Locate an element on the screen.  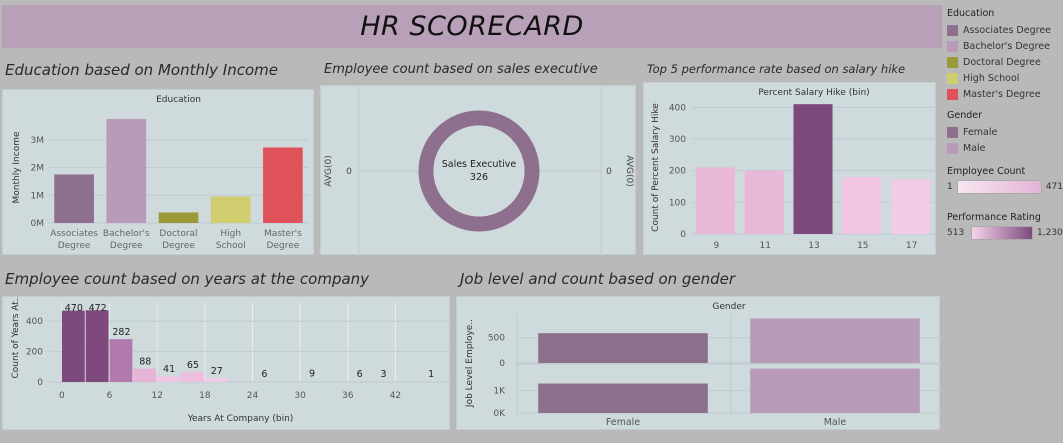
legend-item: Master's Degree is located at coordinates (1005, 94).